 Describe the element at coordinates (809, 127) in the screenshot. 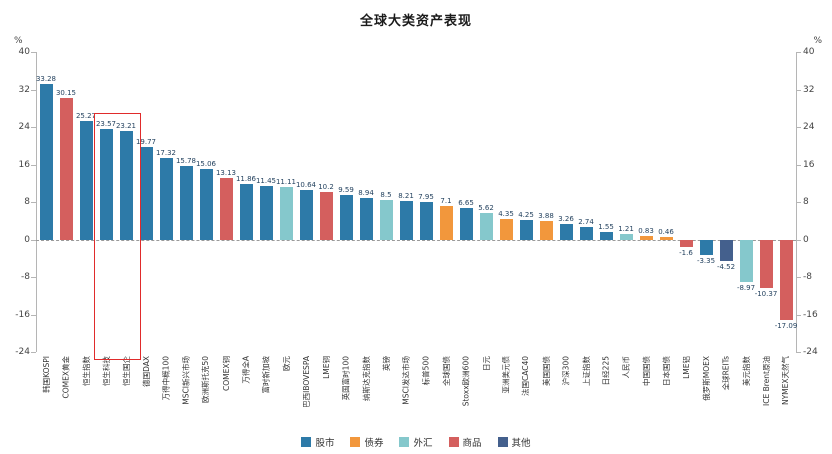

I see `y-tick-label-right: 24` at that location.